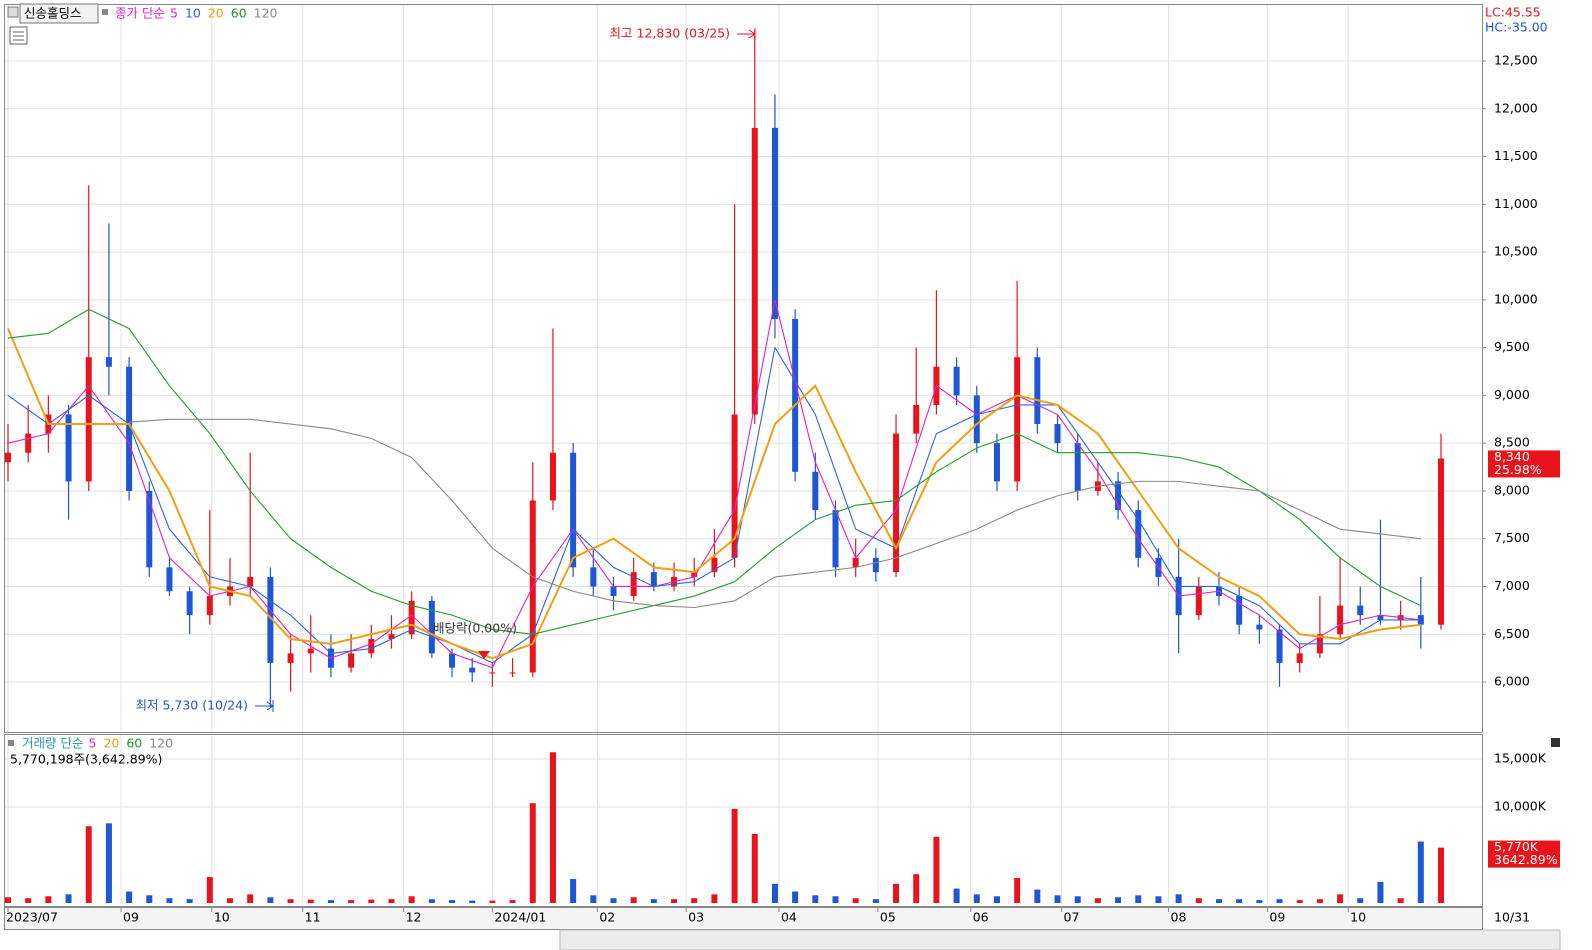  Describe the element at coordinates (746, 34) in the screenshot. I see `high-arrow` at that location.